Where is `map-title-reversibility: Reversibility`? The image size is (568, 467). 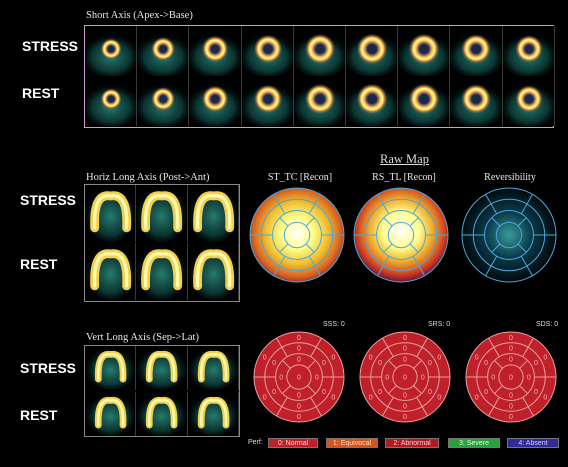 map-title-reversibility: Reversibility is located at coordinates (510, 177).